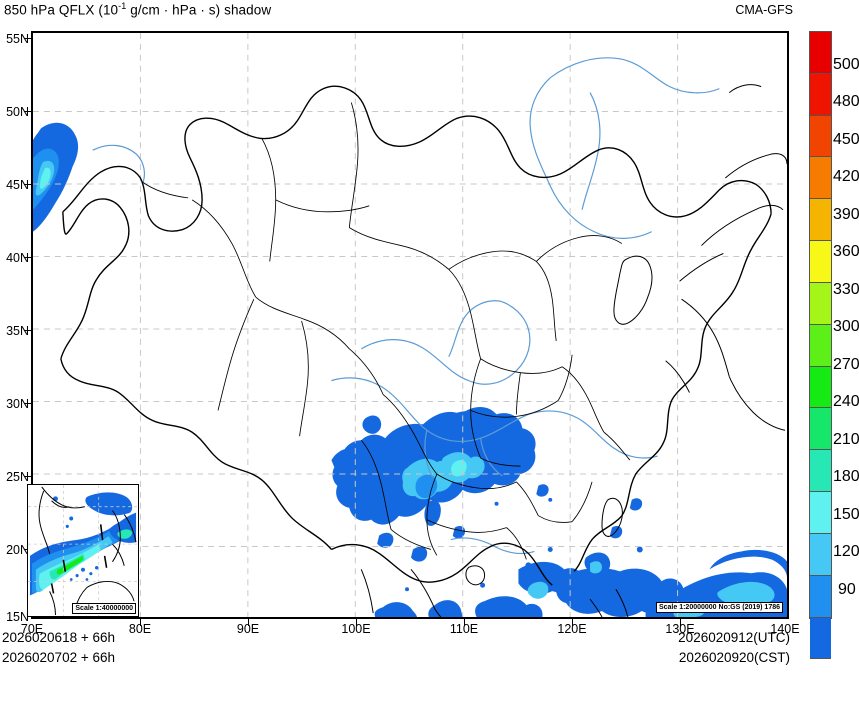 Image resolution: width=859 pixels, height=702 pixels. Describe the element at coordinates (58, 637) in the screenshot. I see `footer-init-utc: 2026020618 + 66h` at that location.